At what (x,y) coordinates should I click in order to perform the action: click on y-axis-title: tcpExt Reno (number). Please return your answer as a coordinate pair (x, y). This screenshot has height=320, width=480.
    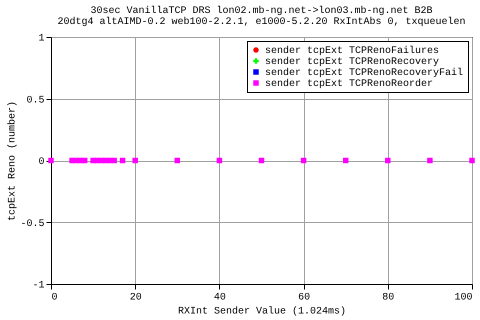
    Looking at the image, I should click on (12, 161).